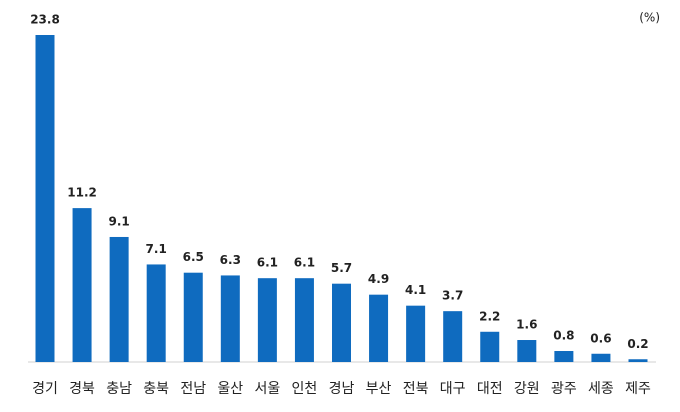 The image size is (680, 412). I want to click on x-tick-label: 대전, so click(490, 389).